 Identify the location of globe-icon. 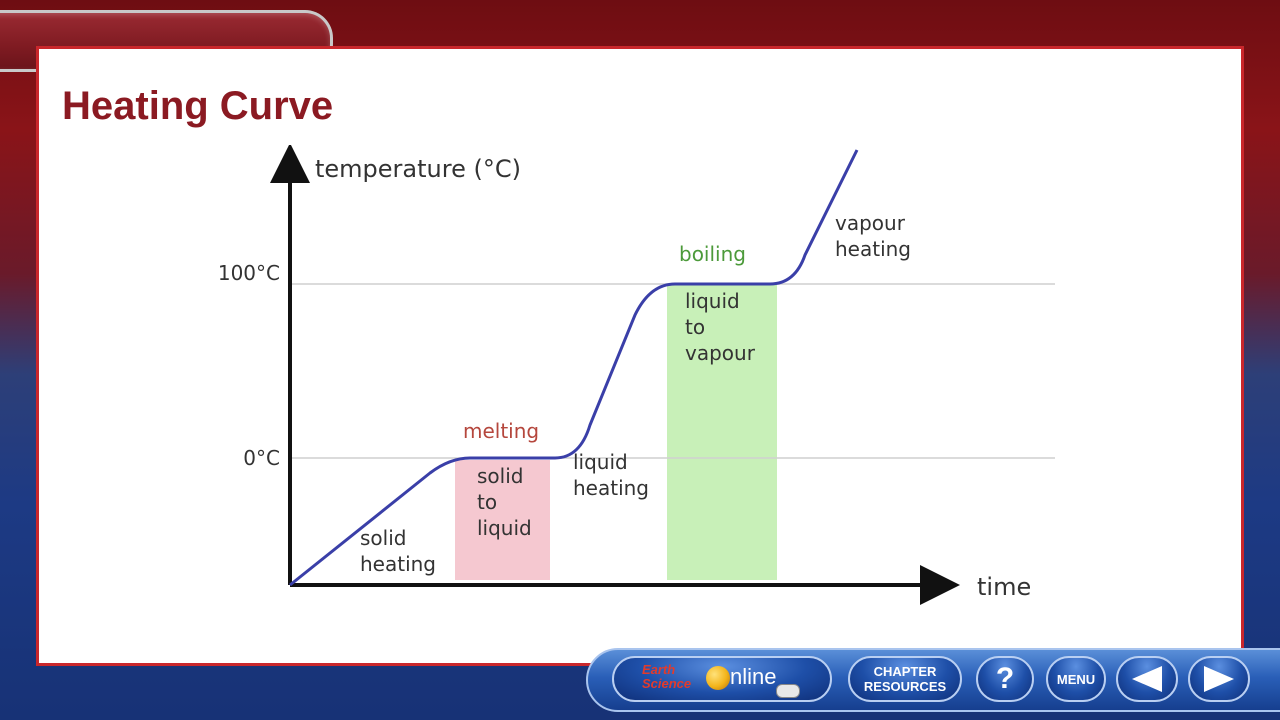
(718, 678).